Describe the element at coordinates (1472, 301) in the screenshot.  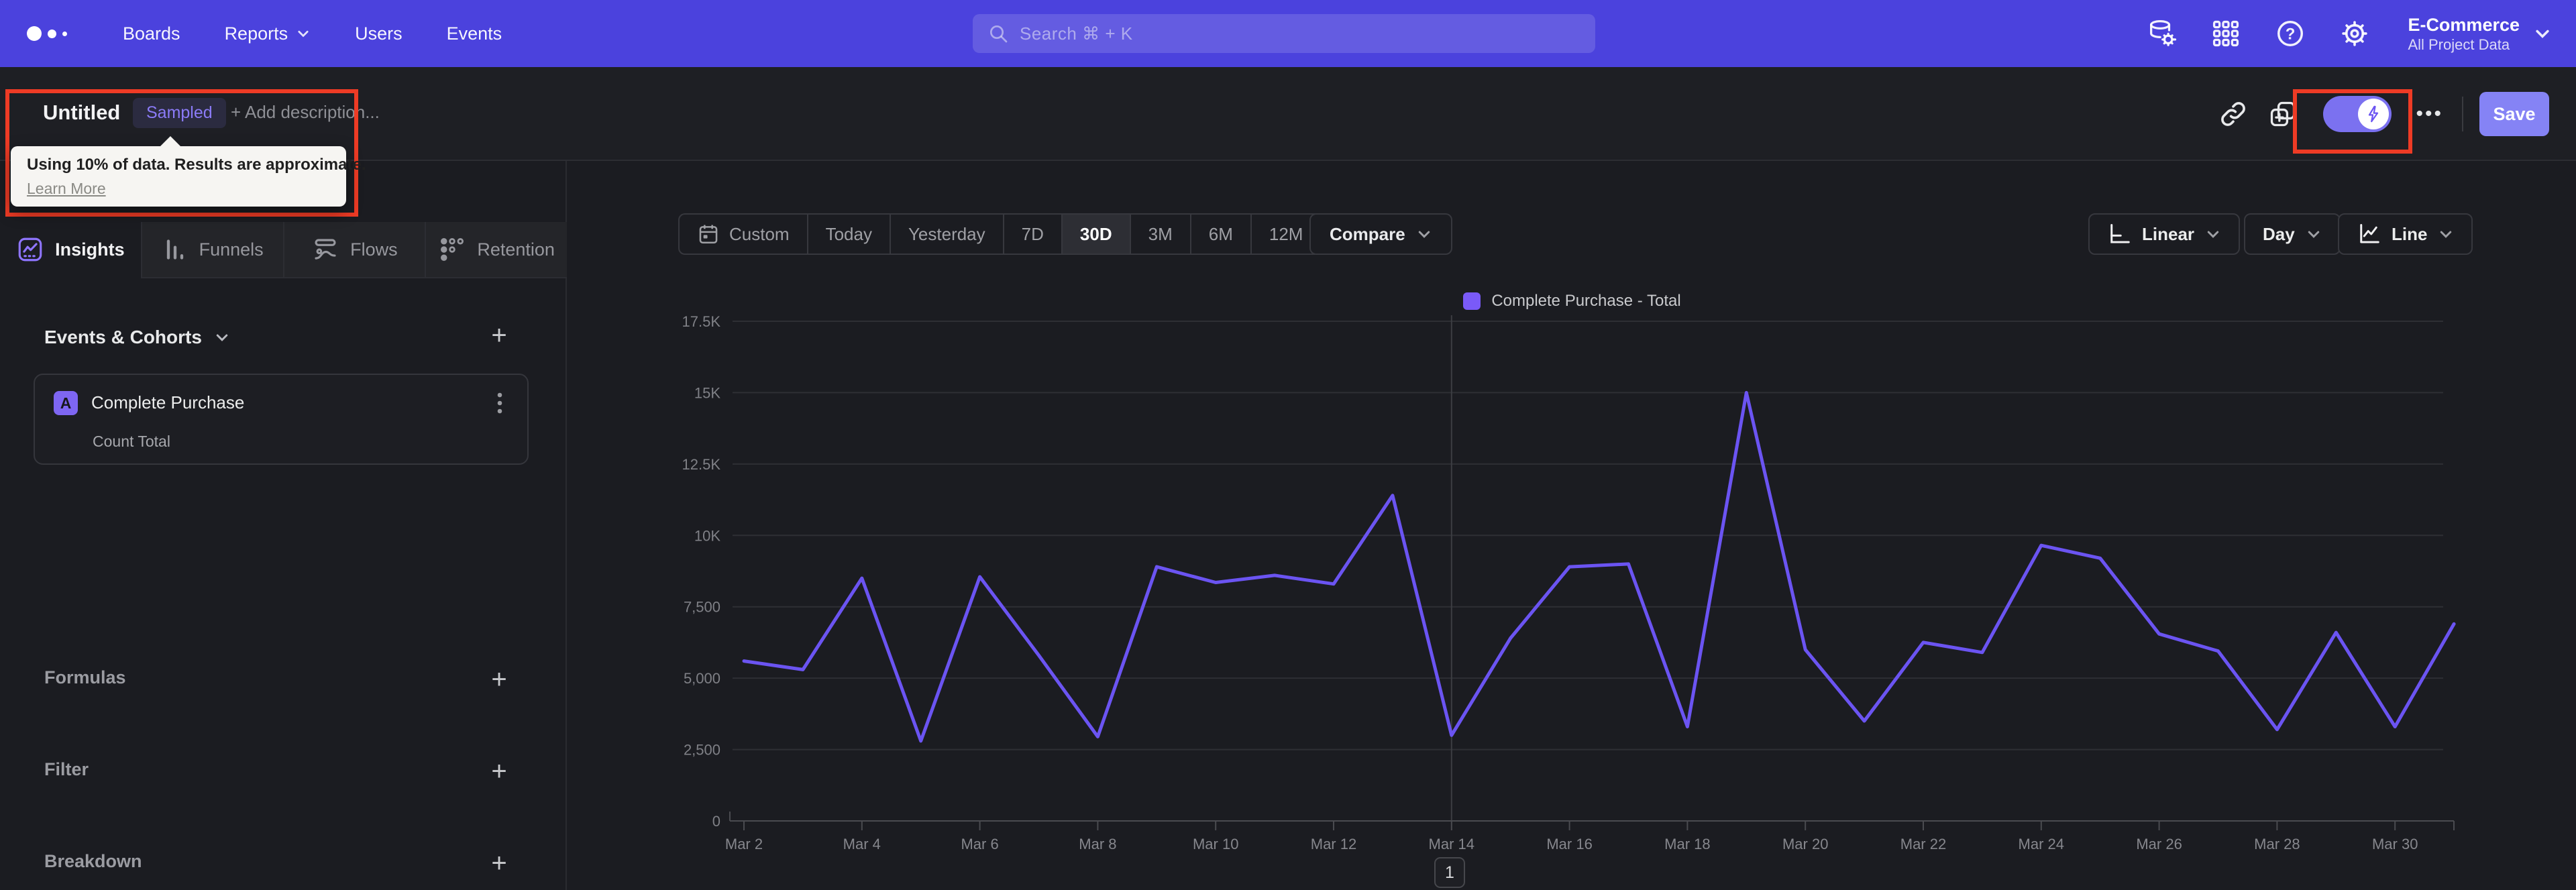
I see `legend-swatch` at that location.